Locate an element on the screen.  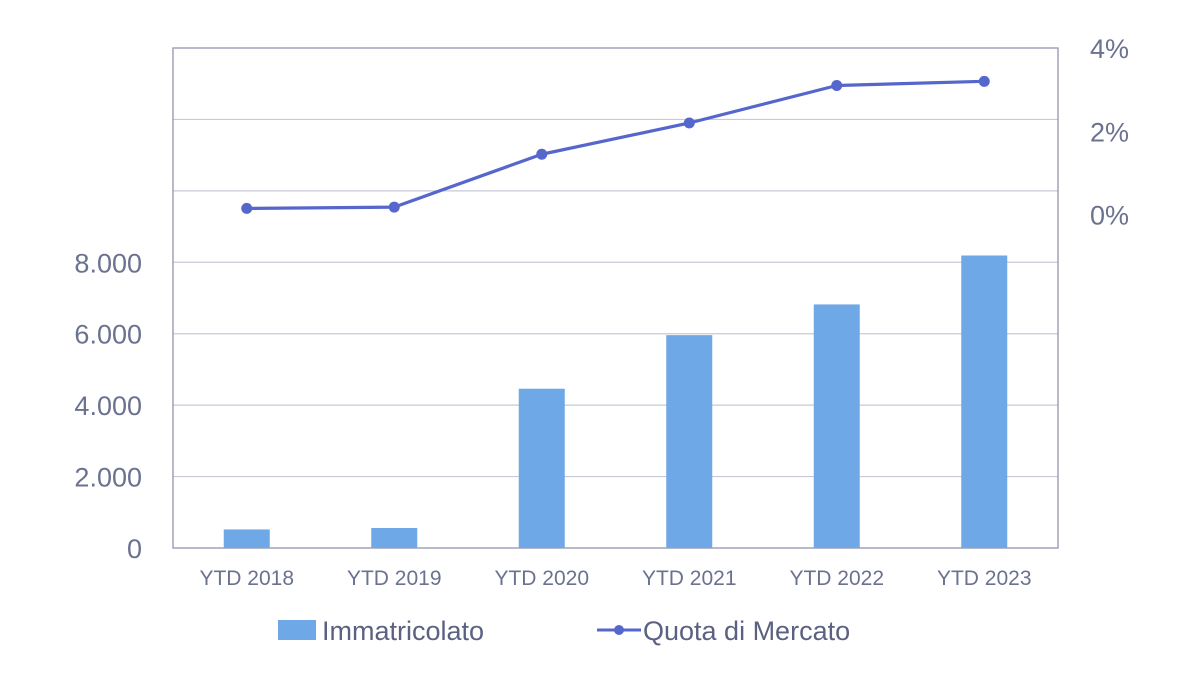
right-tick-label: 2% is located at coordinates (1109, 132).